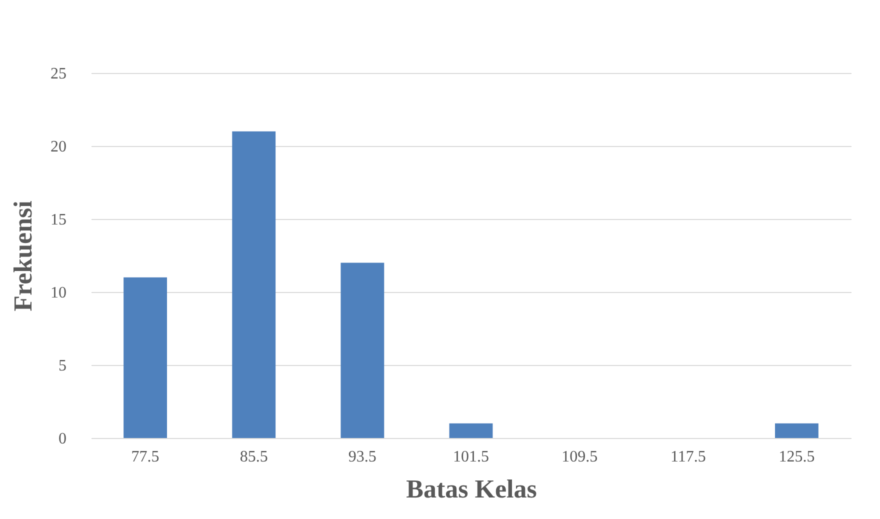  Describe the element at coordinates (58, 293) in the screenshot. I see `y-tick-label: 10` at that location.